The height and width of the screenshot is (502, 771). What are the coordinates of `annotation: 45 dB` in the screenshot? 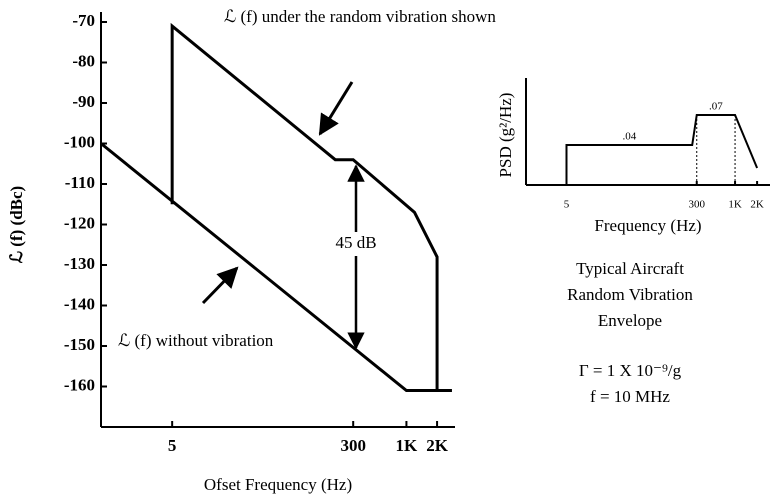 It's located at (355, 242).